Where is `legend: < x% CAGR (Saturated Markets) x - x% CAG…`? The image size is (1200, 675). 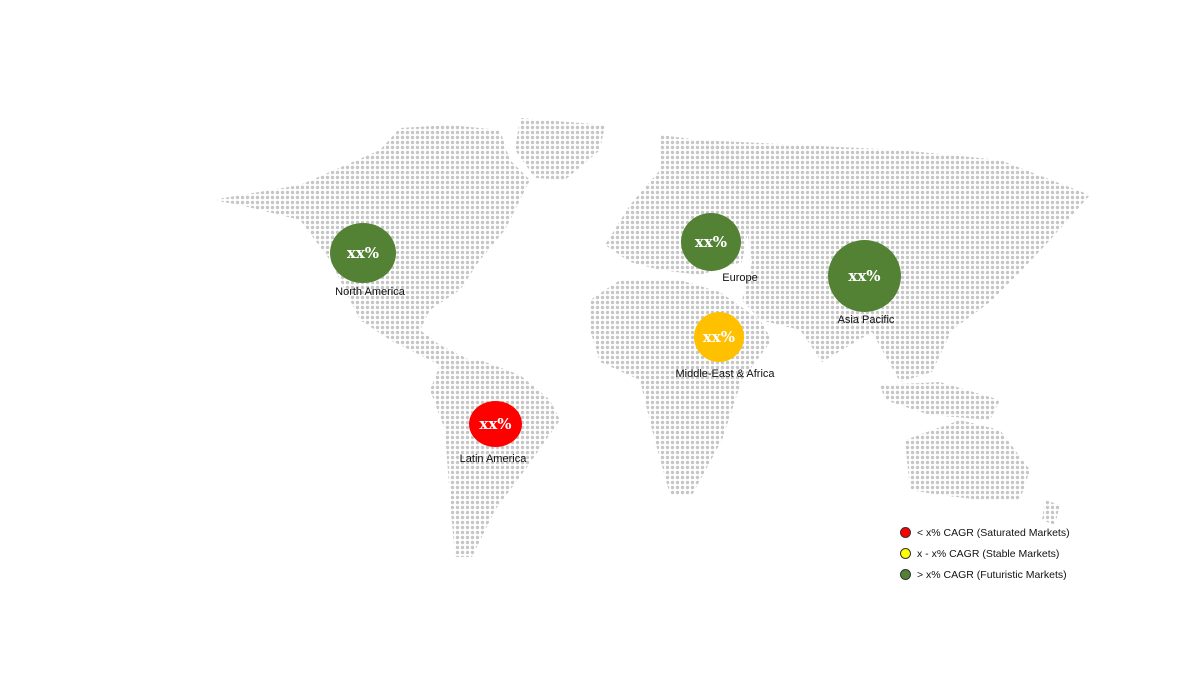
legend: < x% CAGR (Saturated Markets) x - x% CAG… is located at coordinates (985, 553).